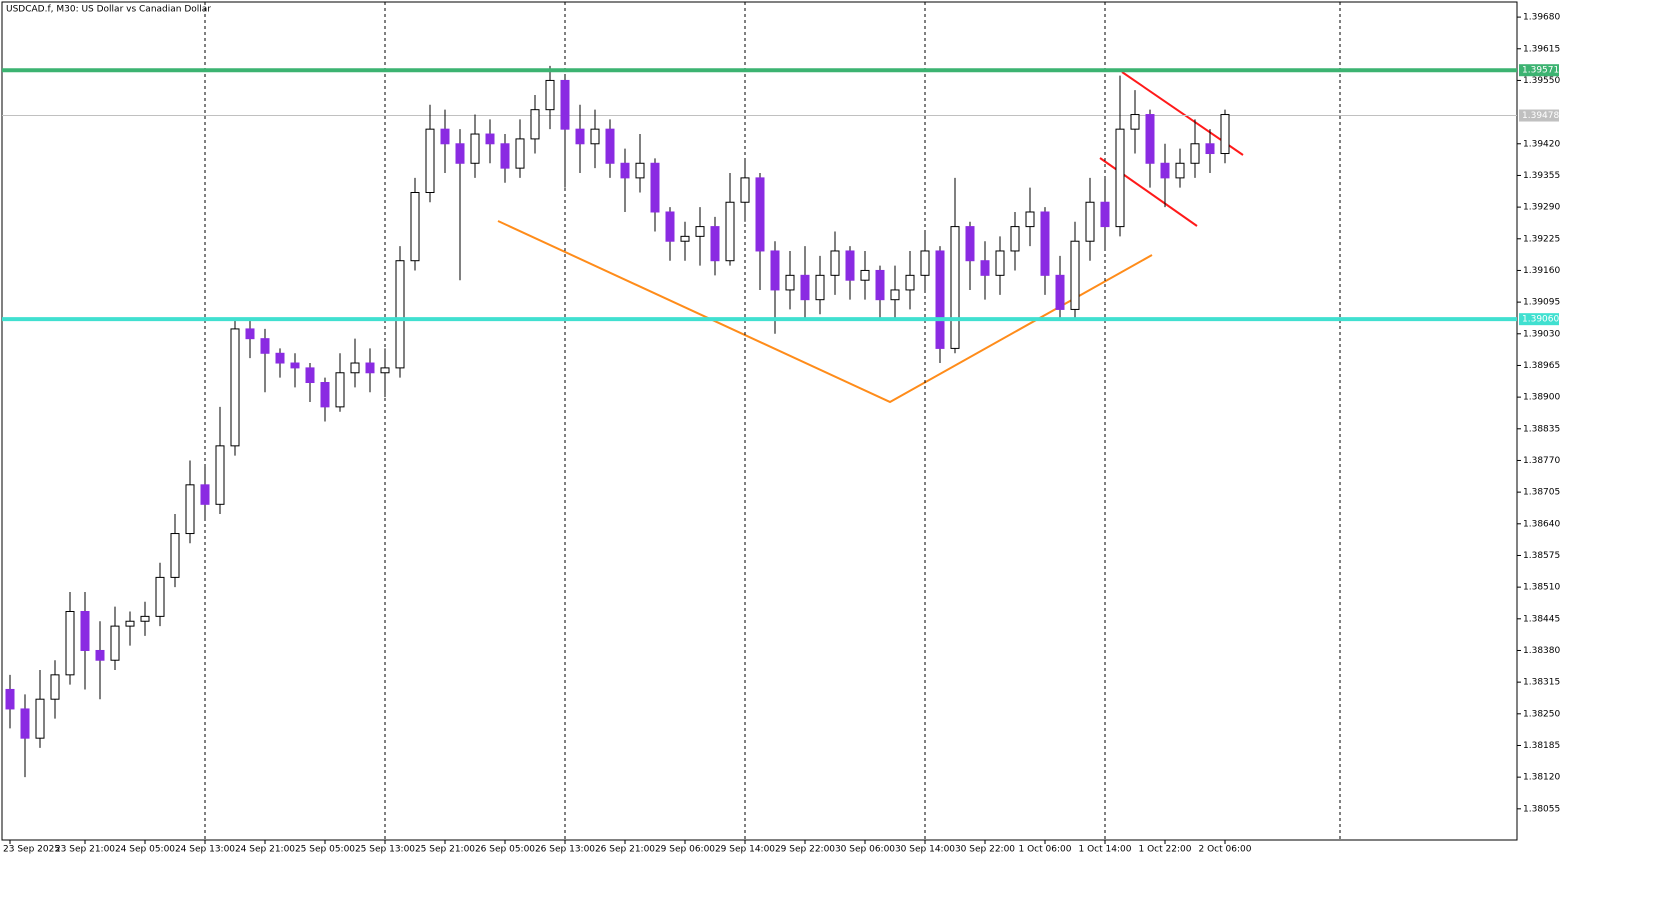 The height and width of the screenshot is (915, 1669). I want to click on level-label: 1.39060, so click(1540, 320).